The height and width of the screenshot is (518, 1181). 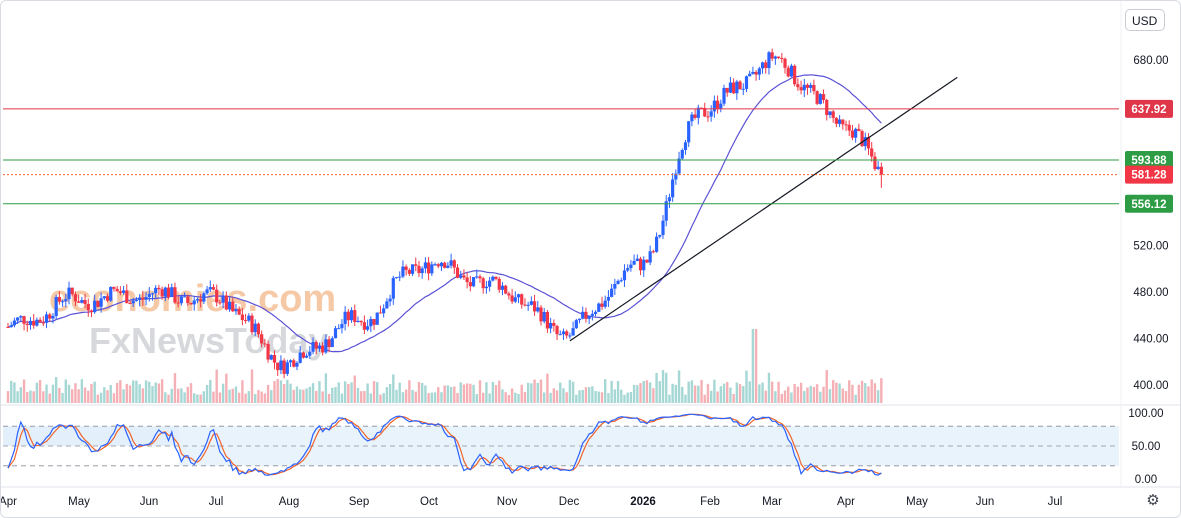 What do you see at coordinates (1150, 61) in the screenshot?
I see `price-axis-tick: 680.00` at bounding box center [1150, 61].